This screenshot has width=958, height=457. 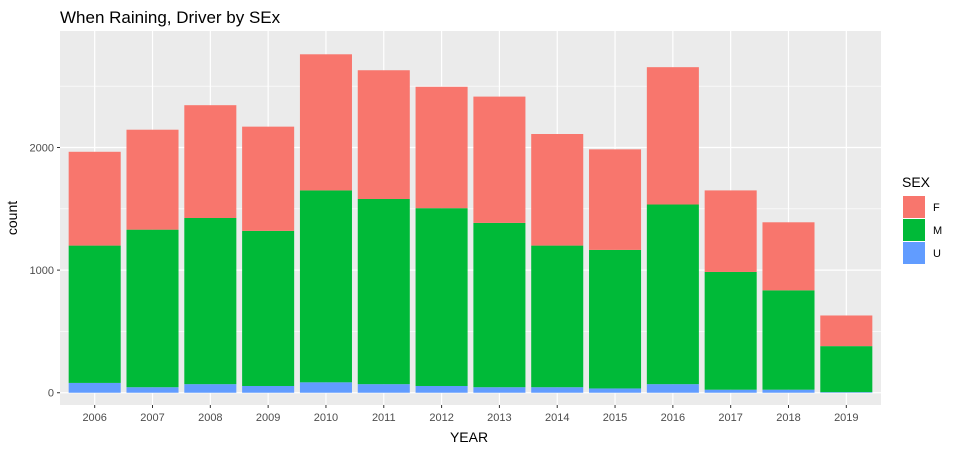 What do you see at coordinates (730, 231) in the screenshot?
I see `bar-2017-F` at bounding box center [730, 231].